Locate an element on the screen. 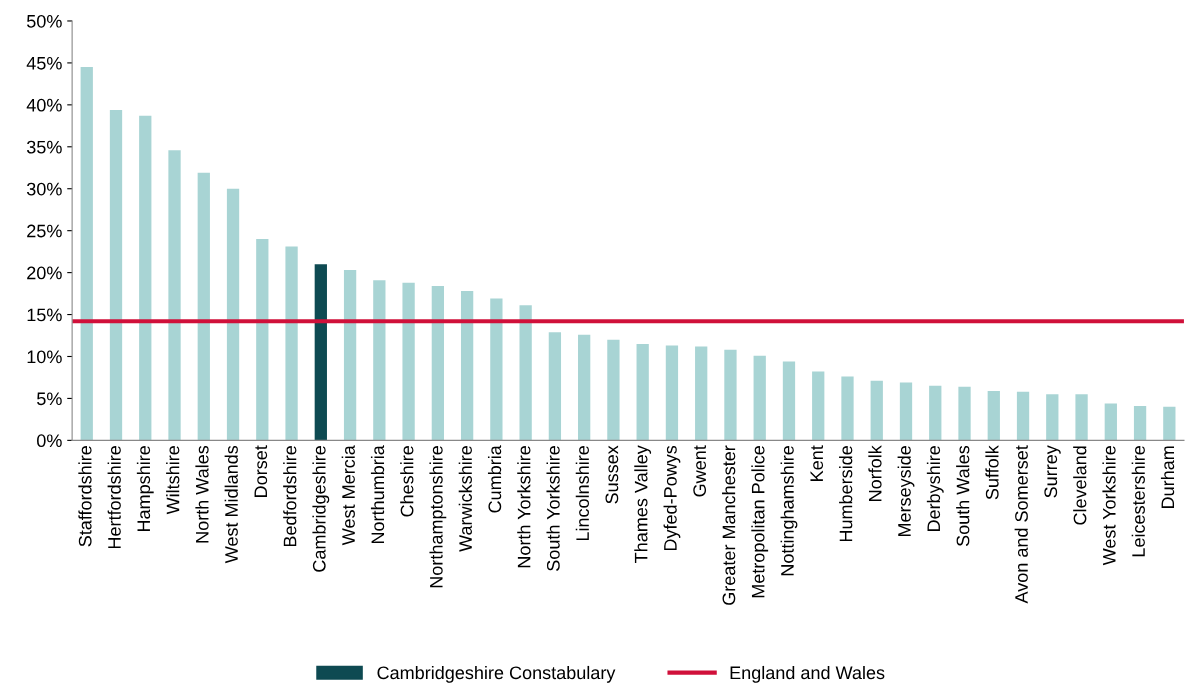 This screenshot has width=1202, height=699. y-tick-label: 15% is located at coordinates (44, 315).